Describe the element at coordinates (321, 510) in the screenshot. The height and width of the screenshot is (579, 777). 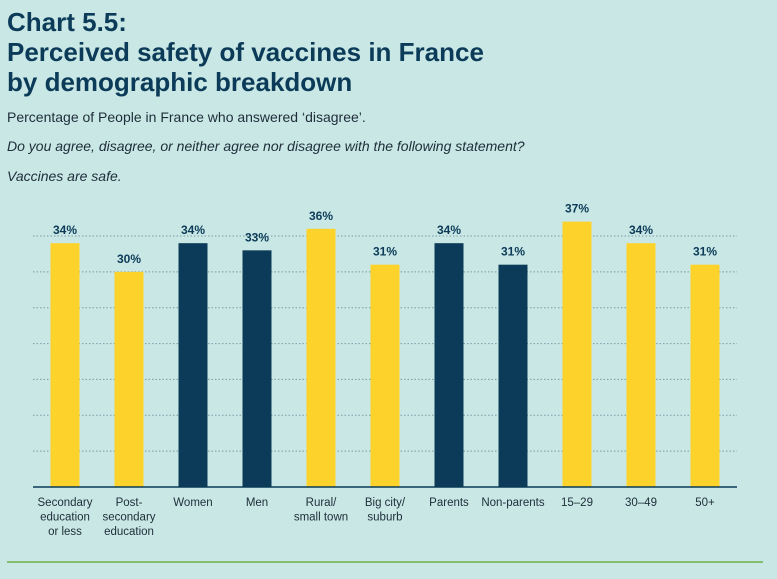
I see `x-tick-label: Rural/small town` at that location.